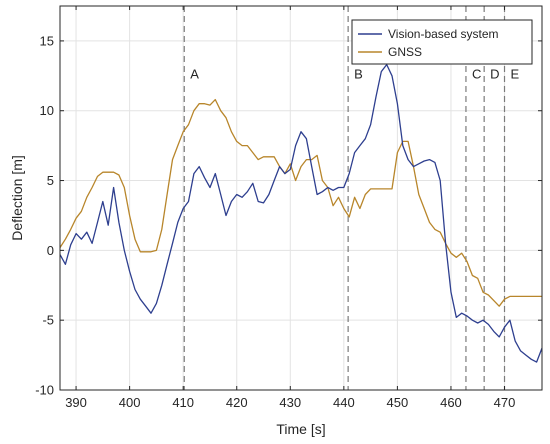  I want to click on y-tick-label: 15, so click(47, 40).